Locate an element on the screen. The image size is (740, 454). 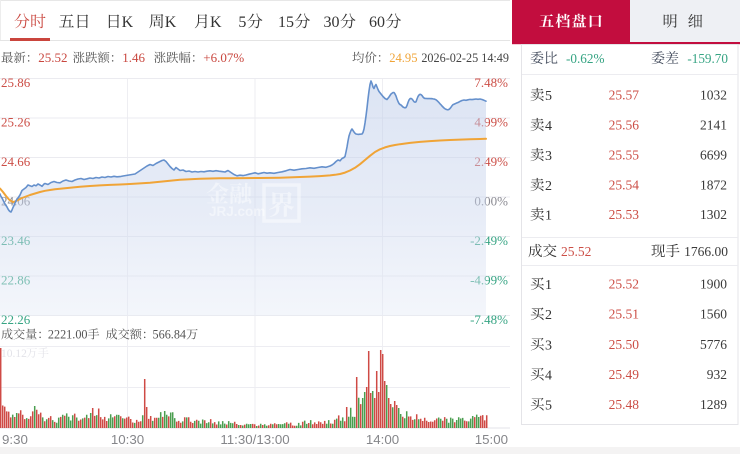
svg-text: 30 is located at coordinates (332, 22).